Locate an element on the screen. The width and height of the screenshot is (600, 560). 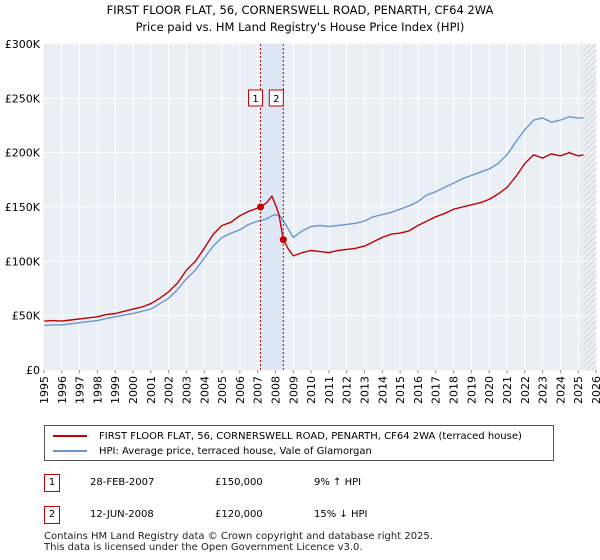
sale-event-number: 2 is located at coordinates (52, 515).